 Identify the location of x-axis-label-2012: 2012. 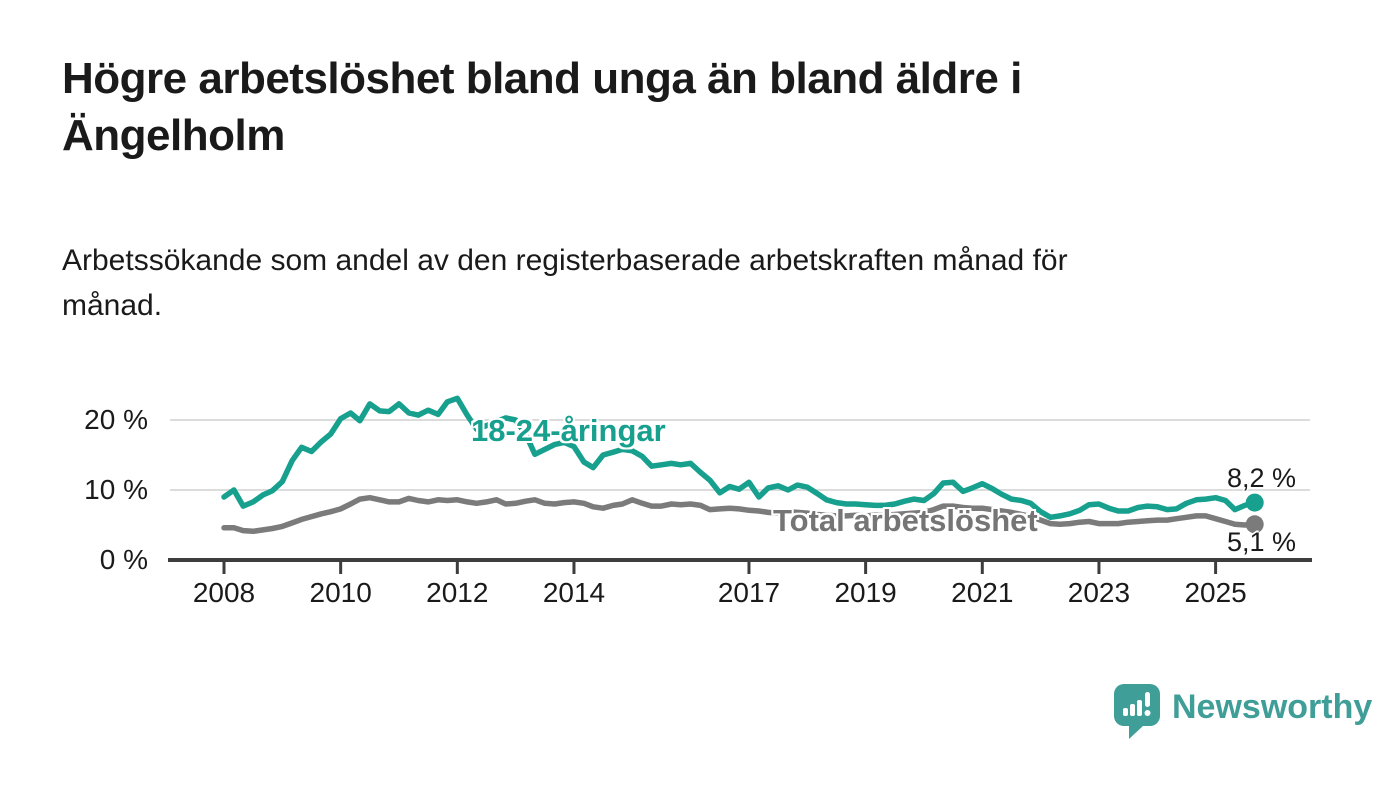
(457, 592).